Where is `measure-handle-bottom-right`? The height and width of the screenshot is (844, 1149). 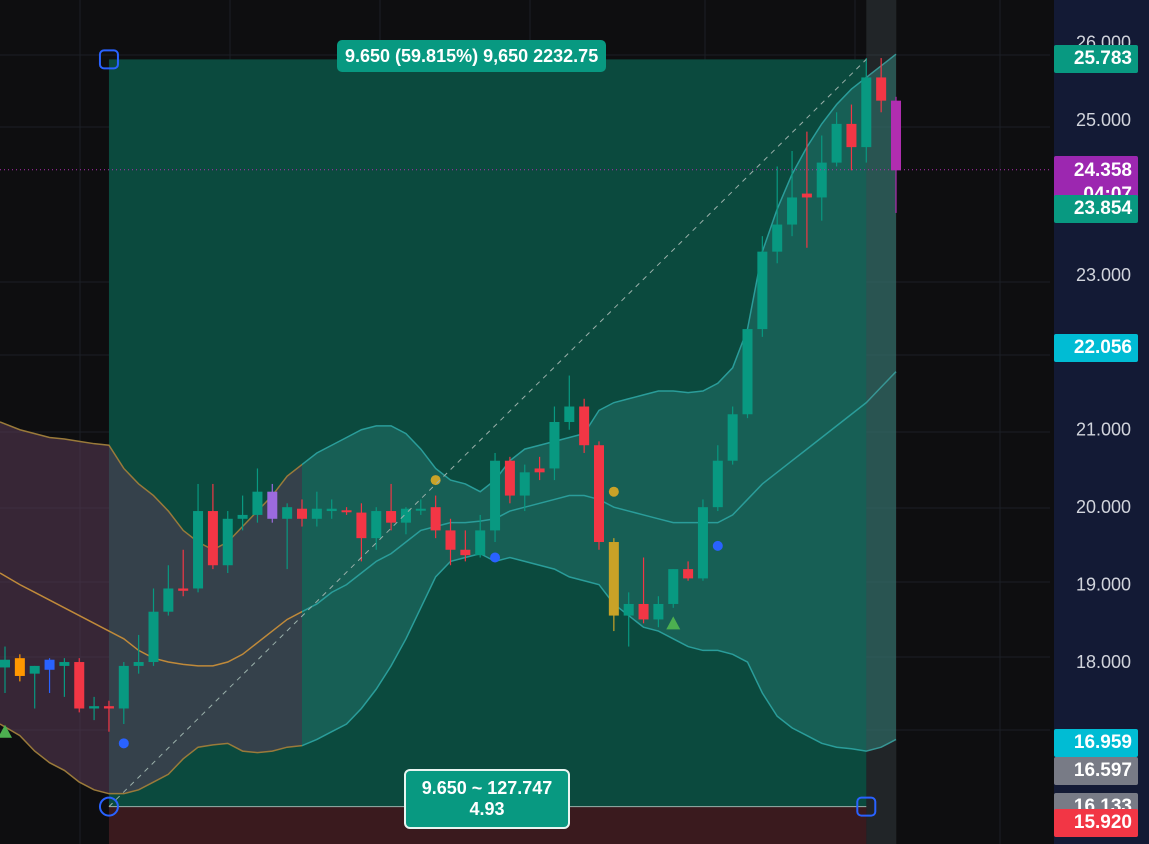
measure-handle-bottom-right is located at coordinates (866, 806).